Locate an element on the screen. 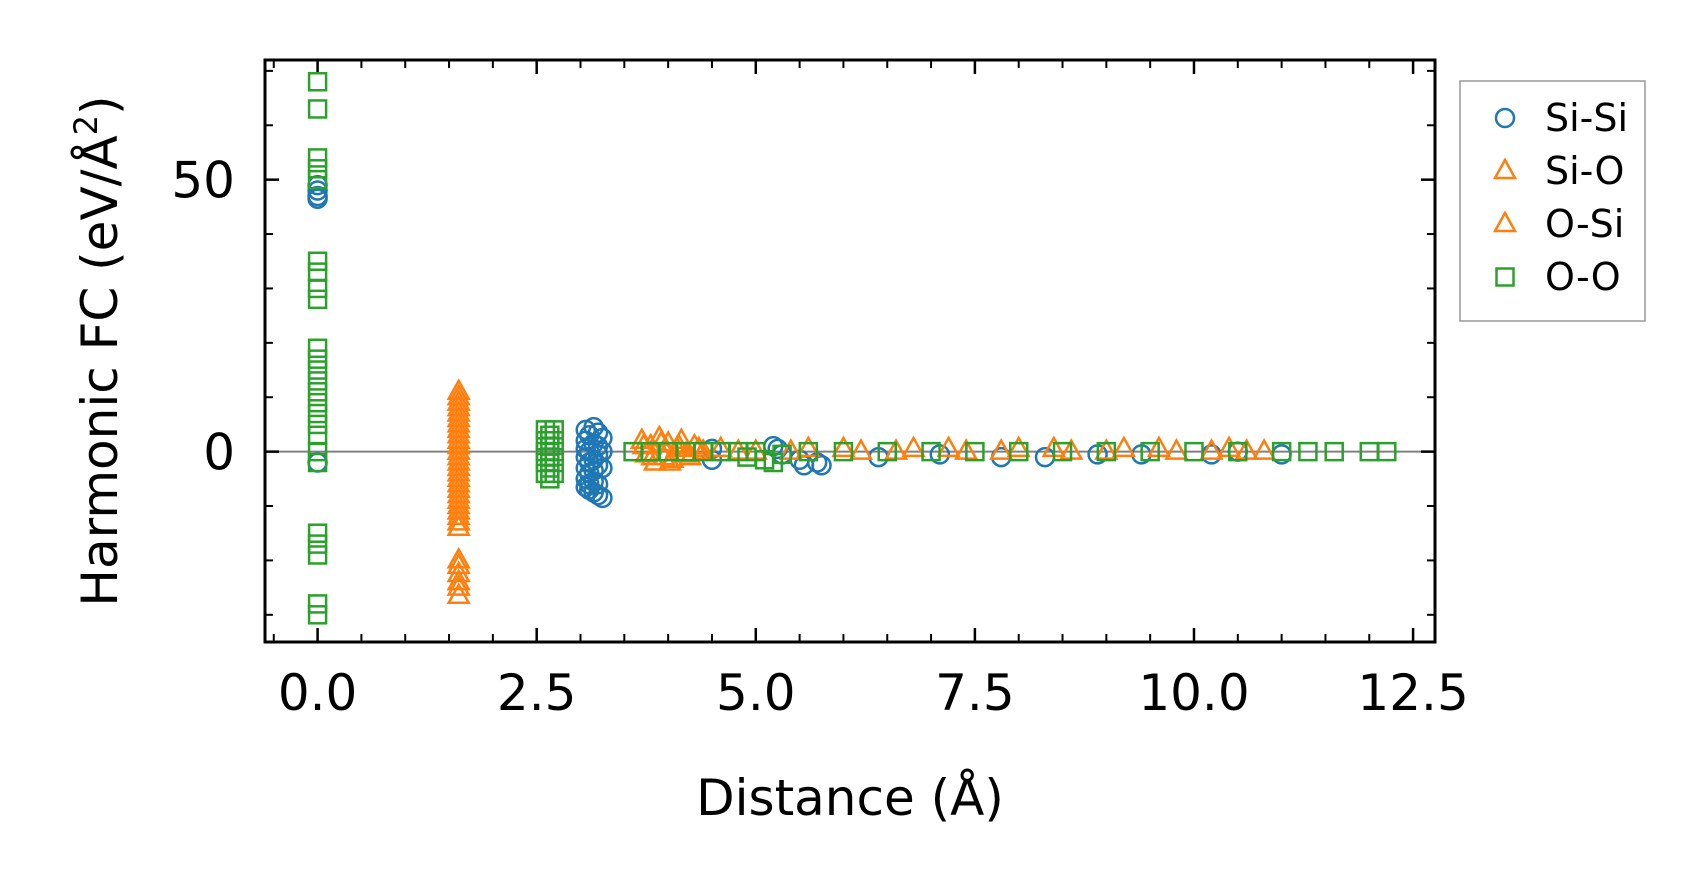  x-tick-label: 0.0 is located at coordinates (318, 693).